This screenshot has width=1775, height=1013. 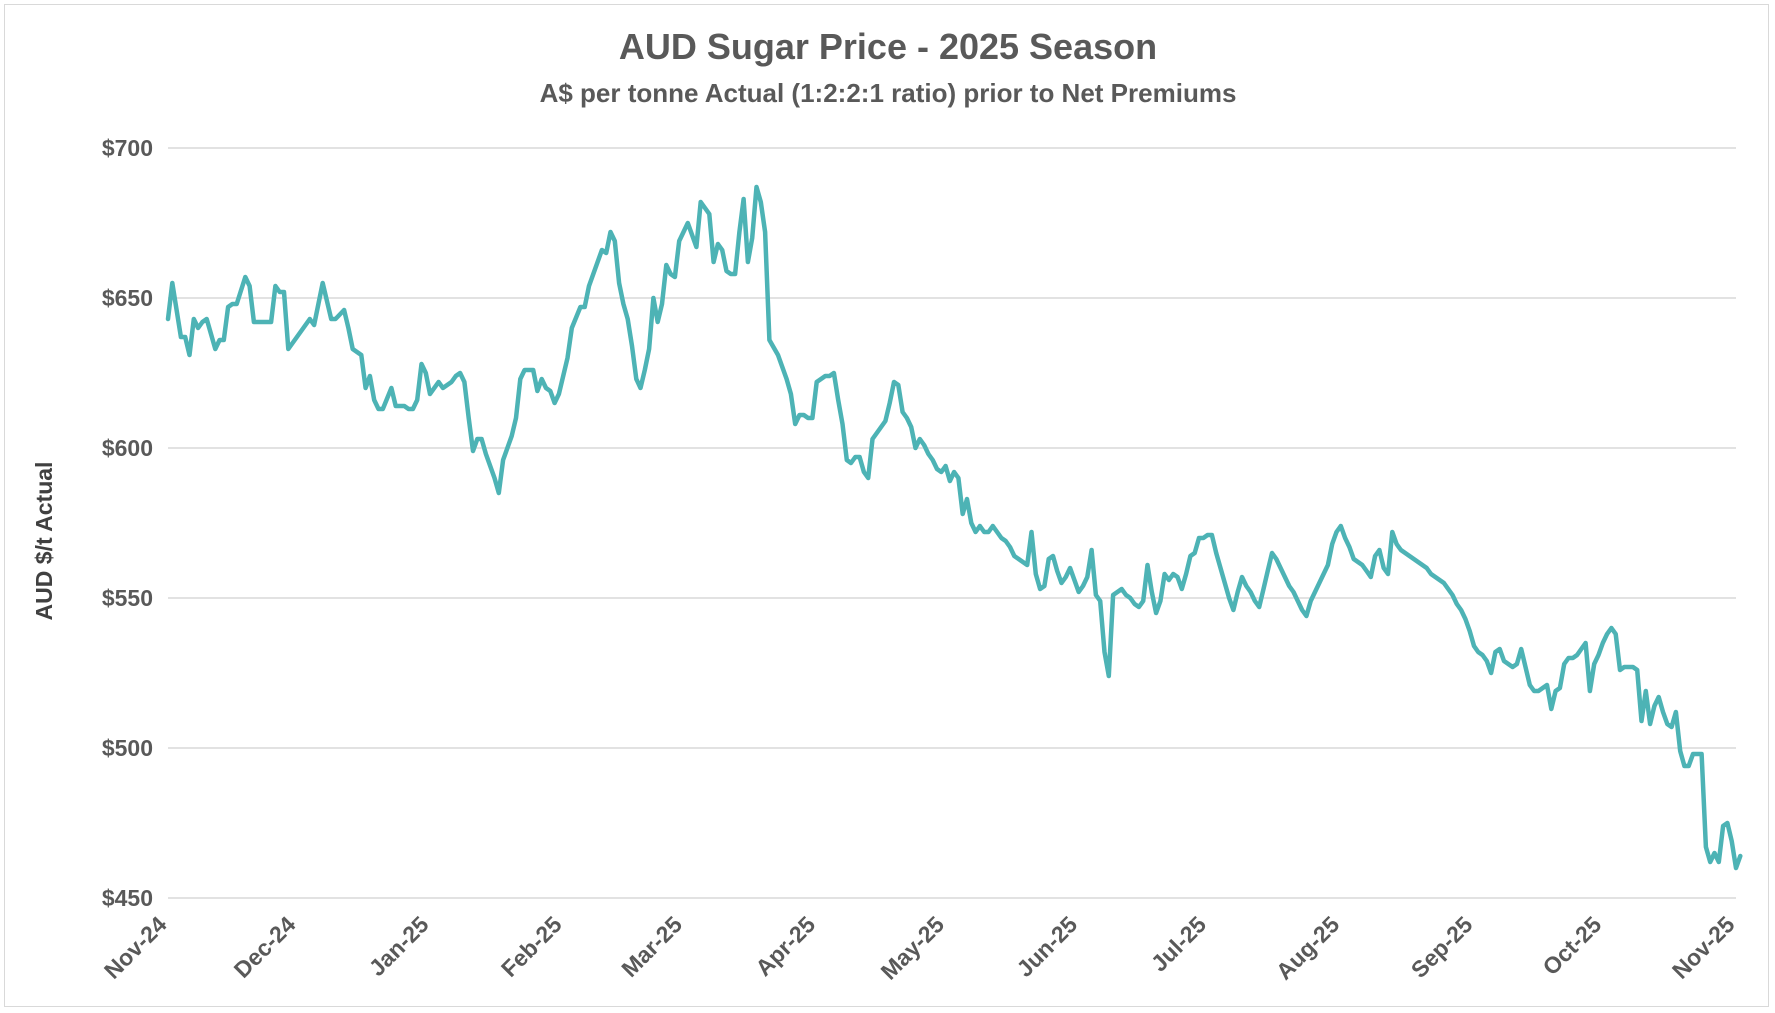 What do you see at coordinates (1571, 945) in the screenshot?
I see `x-tick-label: Oct-25` at bounding box center [1571, 945].